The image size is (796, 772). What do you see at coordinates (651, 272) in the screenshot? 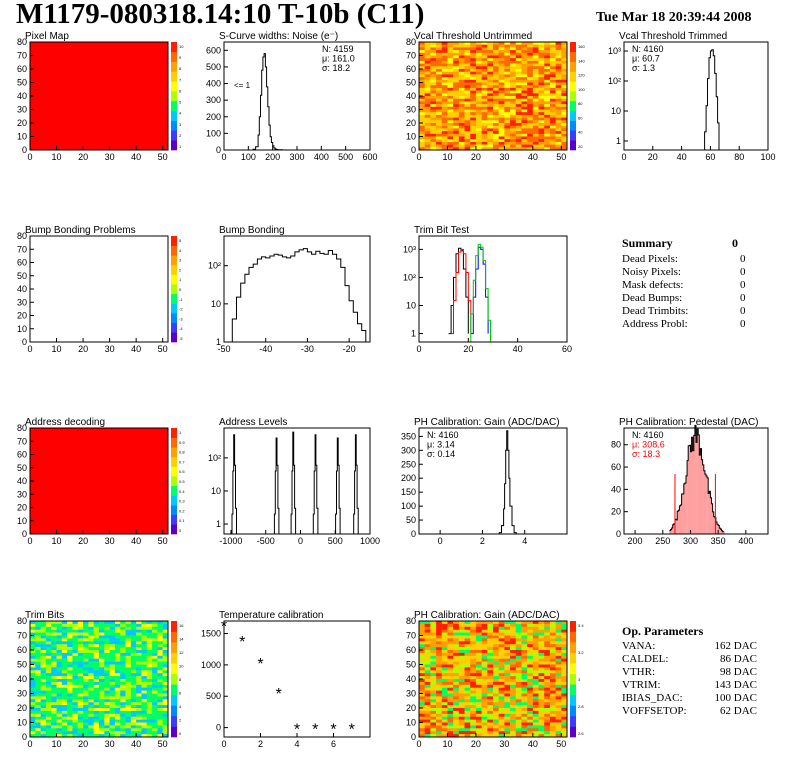
I see `summary-label-noisy-pixels: Noisy Pixels:` at bounding box center [651, 272].